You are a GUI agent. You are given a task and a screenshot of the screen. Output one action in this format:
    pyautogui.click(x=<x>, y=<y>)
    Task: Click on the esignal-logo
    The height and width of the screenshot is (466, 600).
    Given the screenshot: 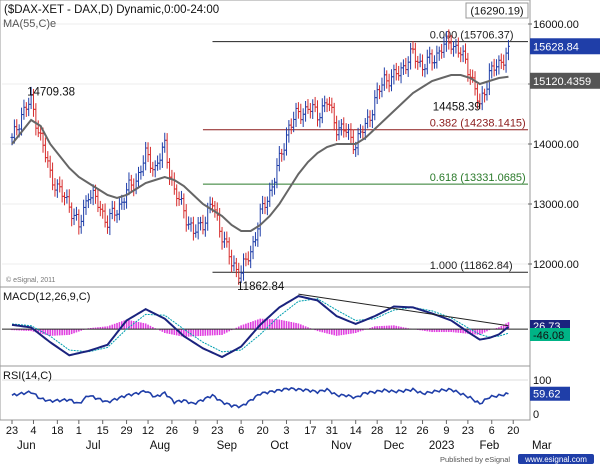 What is the action you would take?
    pyautogui.click(x=556, y=459)
    